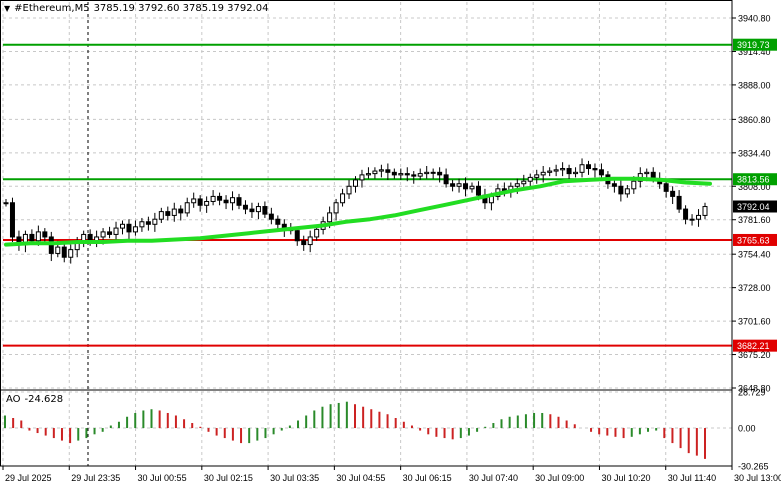 The height and width of the screenshot is (489, 781). Describe the element at coordinates (754, 85) in the screenshot. I see `price-tick-label: 3888.00` at that location.